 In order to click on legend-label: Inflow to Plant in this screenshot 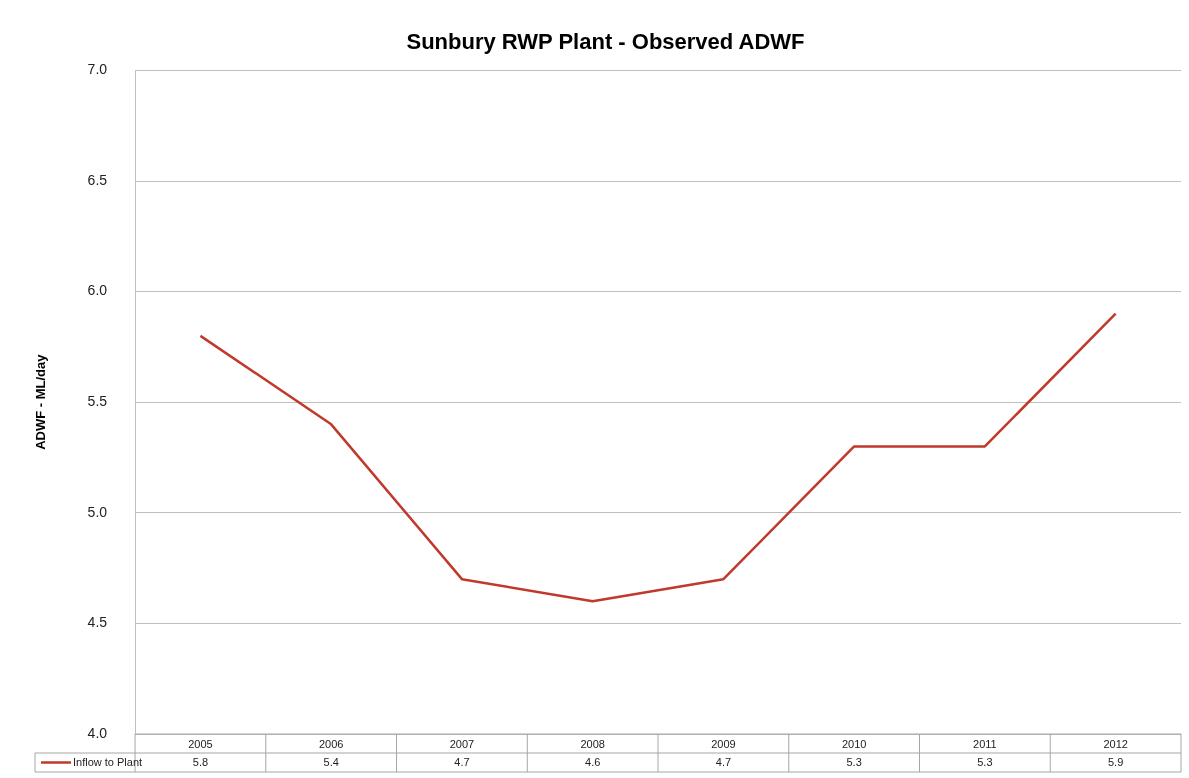, I will do `click(108, 761)`.